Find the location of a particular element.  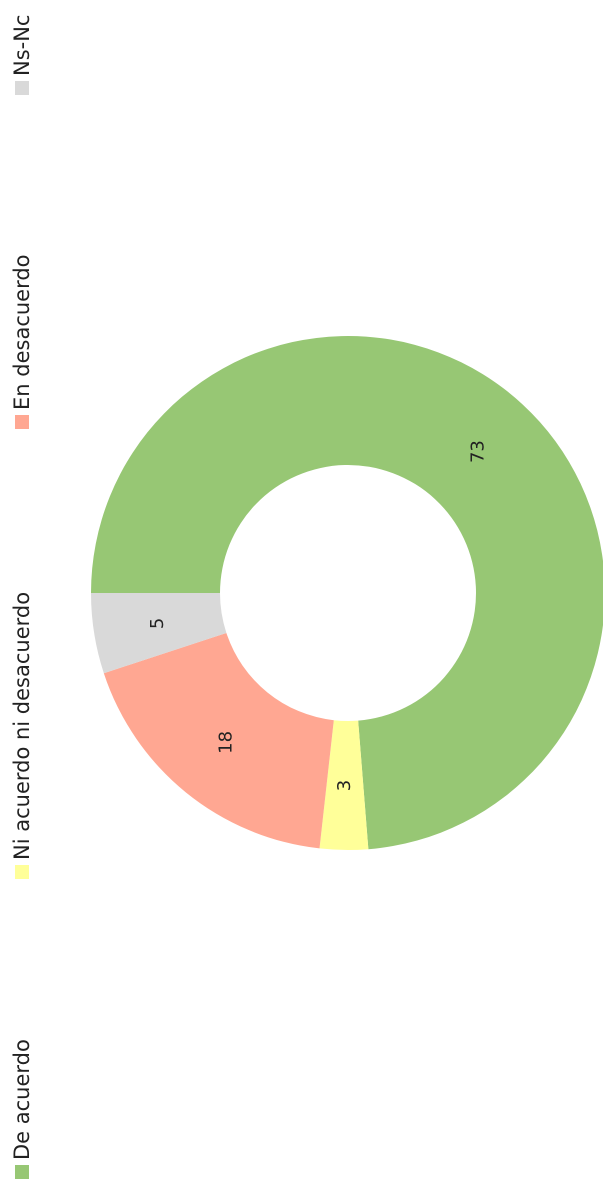

legend-label: En desacuerdo is located at coordinates (22, 332).